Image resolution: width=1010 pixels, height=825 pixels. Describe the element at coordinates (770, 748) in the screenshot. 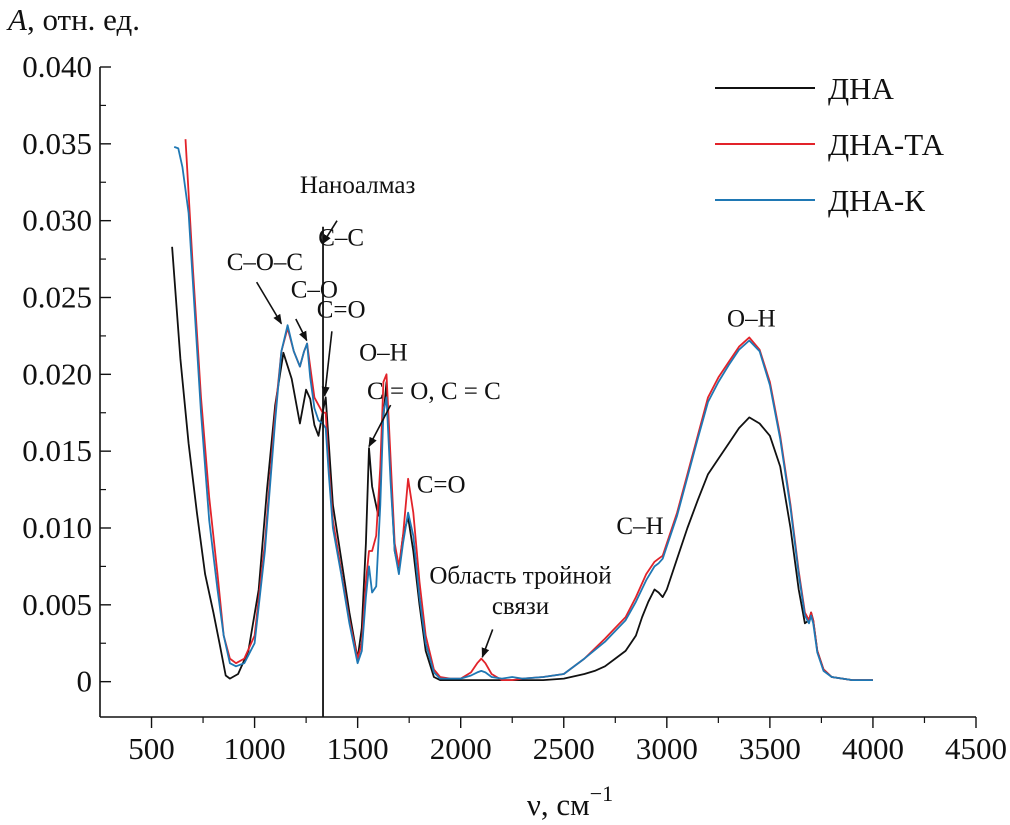

I see `x-tick-label: 3500` at that location.